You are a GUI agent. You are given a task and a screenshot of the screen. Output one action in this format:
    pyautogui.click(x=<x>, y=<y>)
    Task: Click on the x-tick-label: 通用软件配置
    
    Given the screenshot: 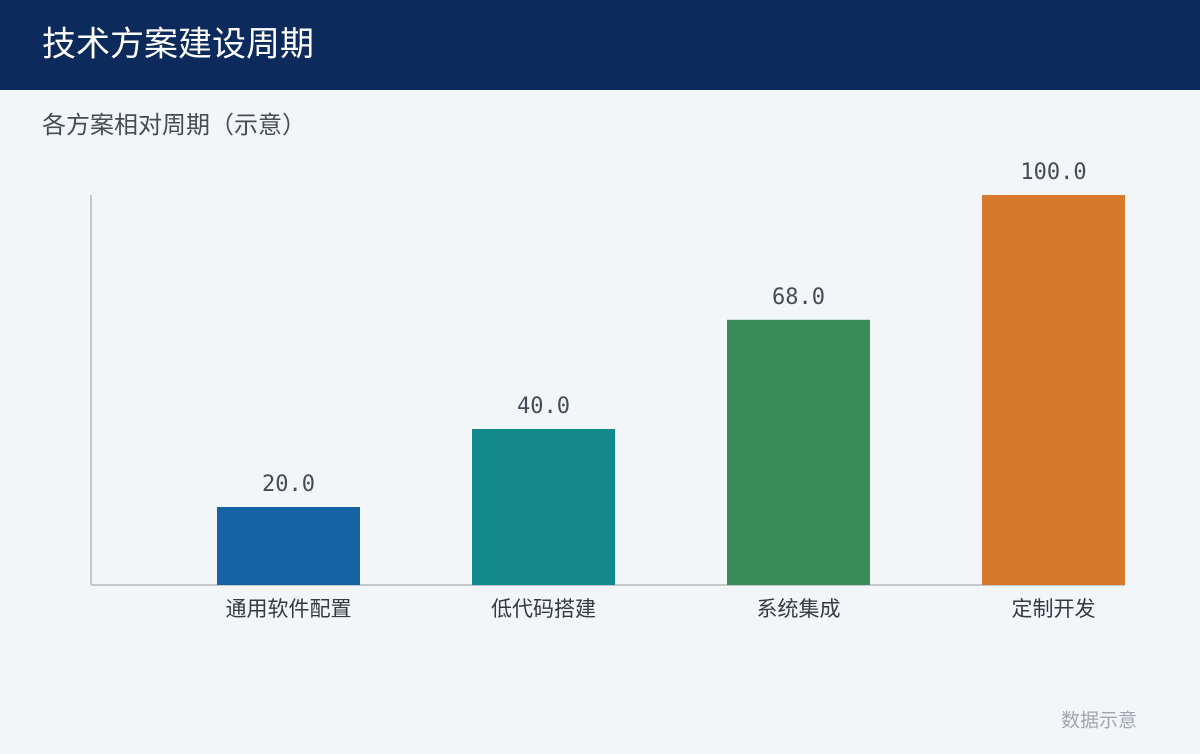 What is the action you would take?
    pyautogui.click(x=289, y=609)
    